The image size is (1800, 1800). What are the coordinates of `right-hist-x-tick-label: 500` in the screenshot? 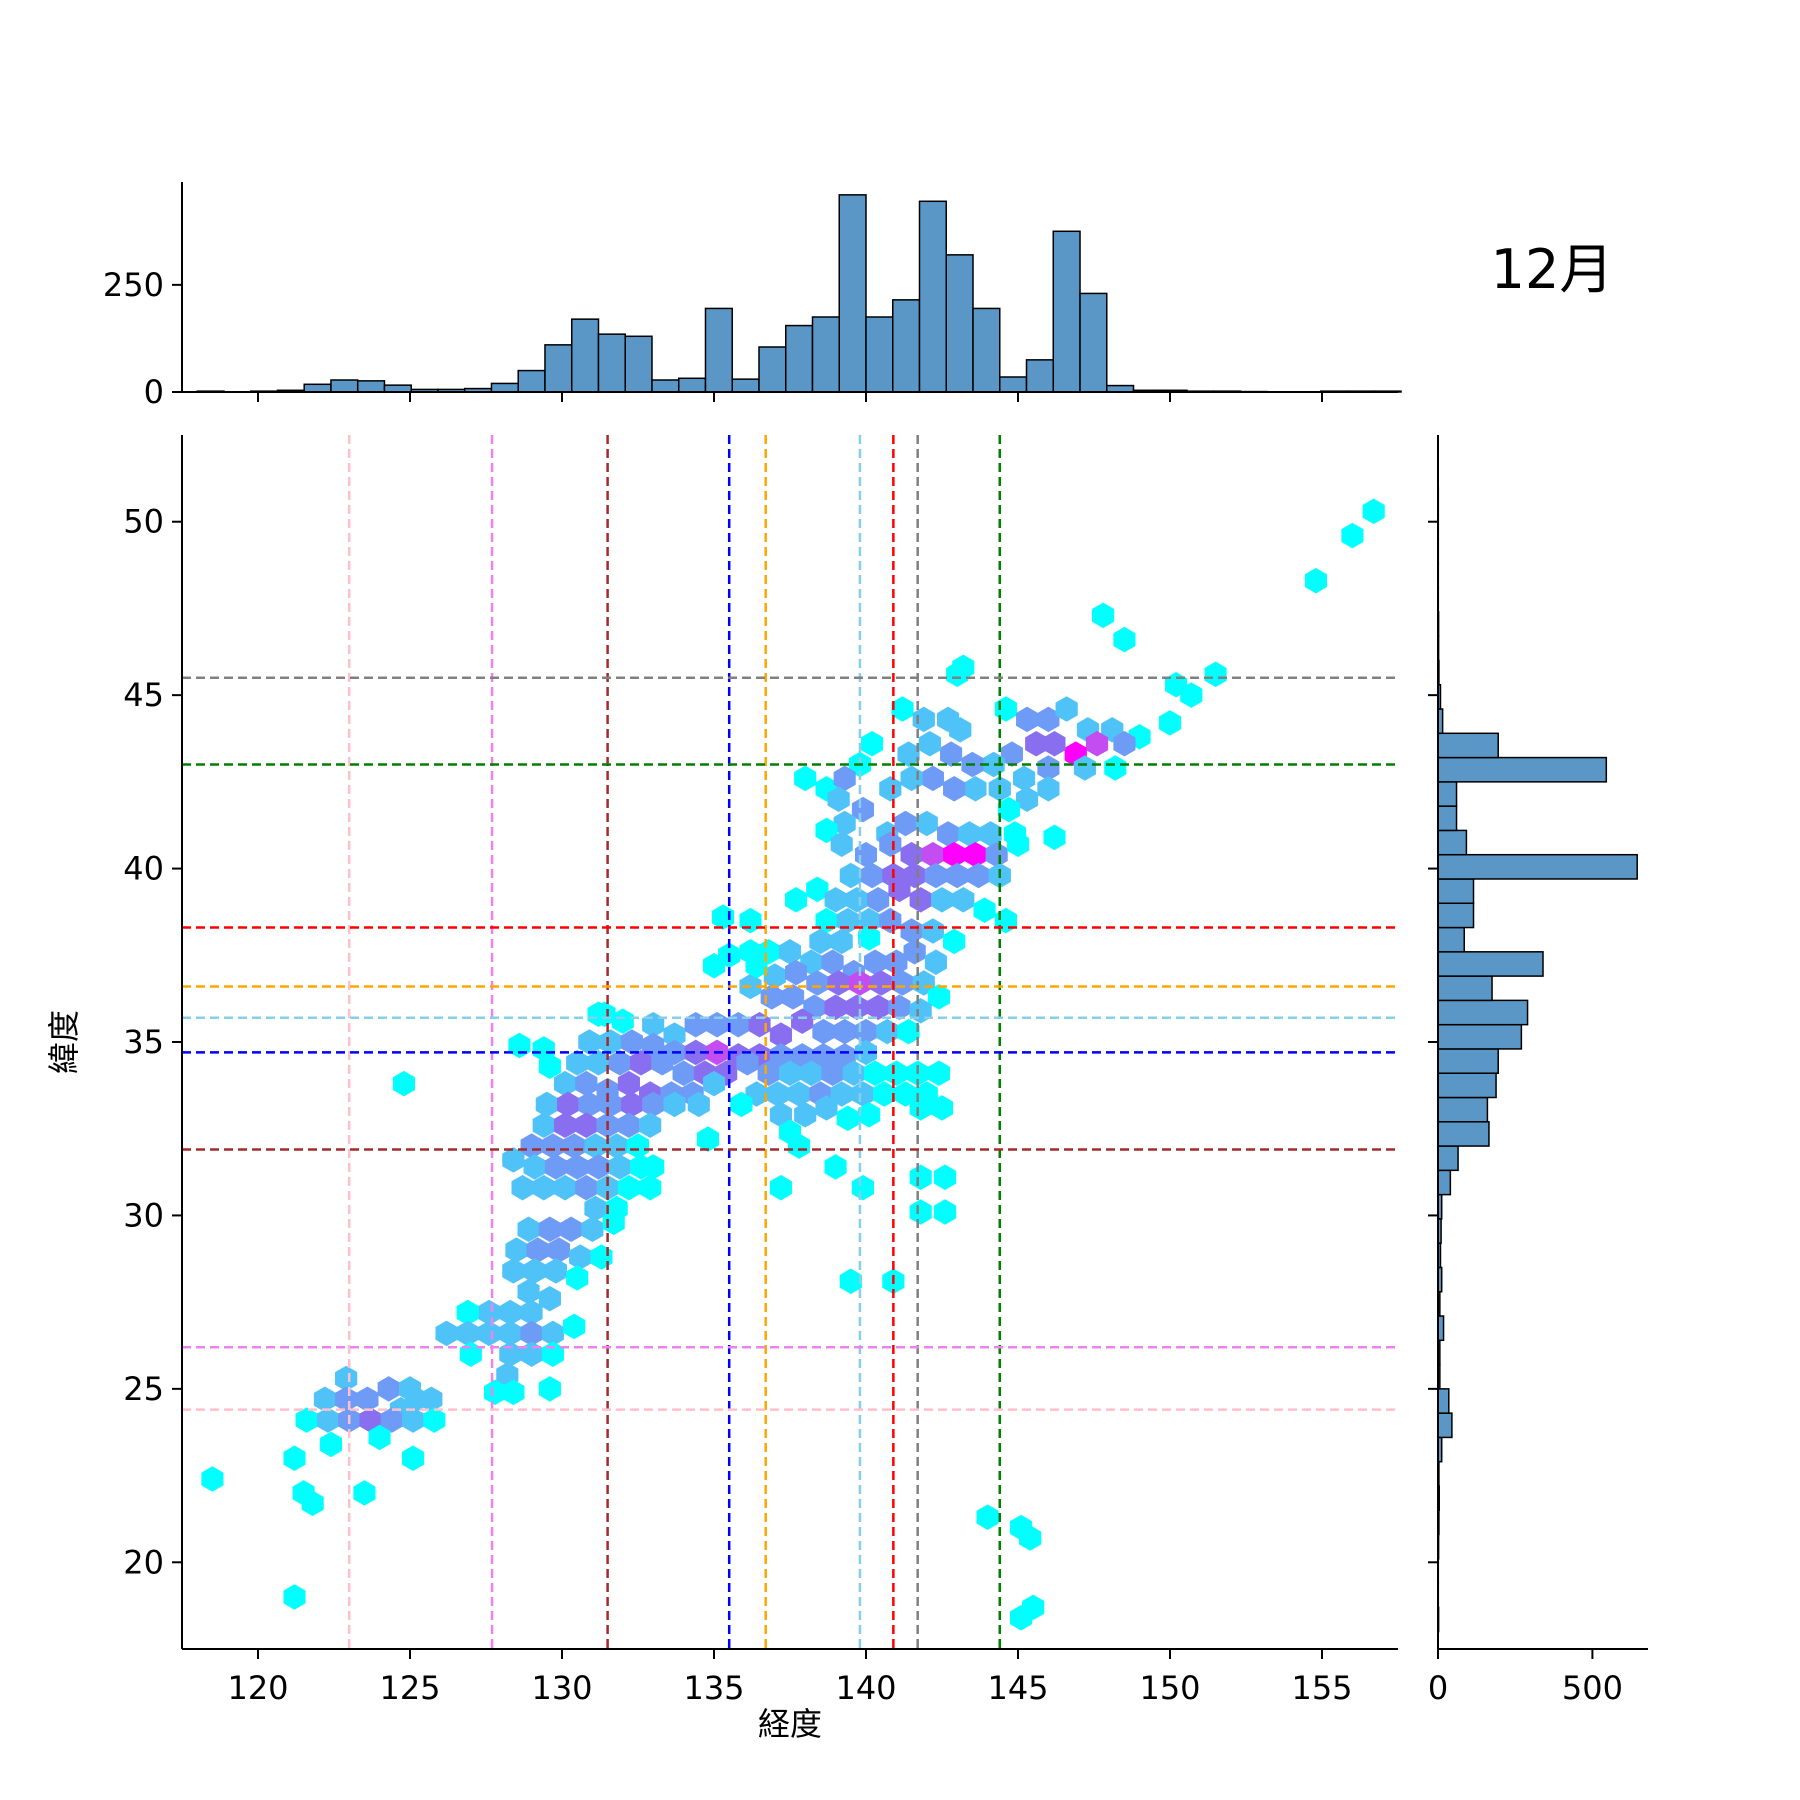 It's located at (1592, 1688).